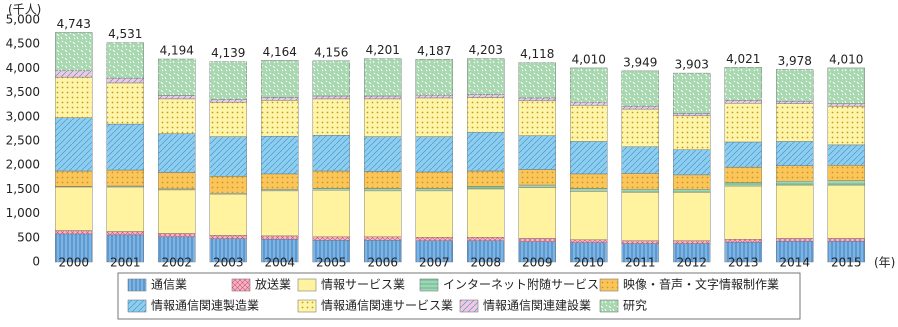  Describe the element at coordinates (228, 263) in the screenshot. I see `x-tick-label: 2003` at that location.